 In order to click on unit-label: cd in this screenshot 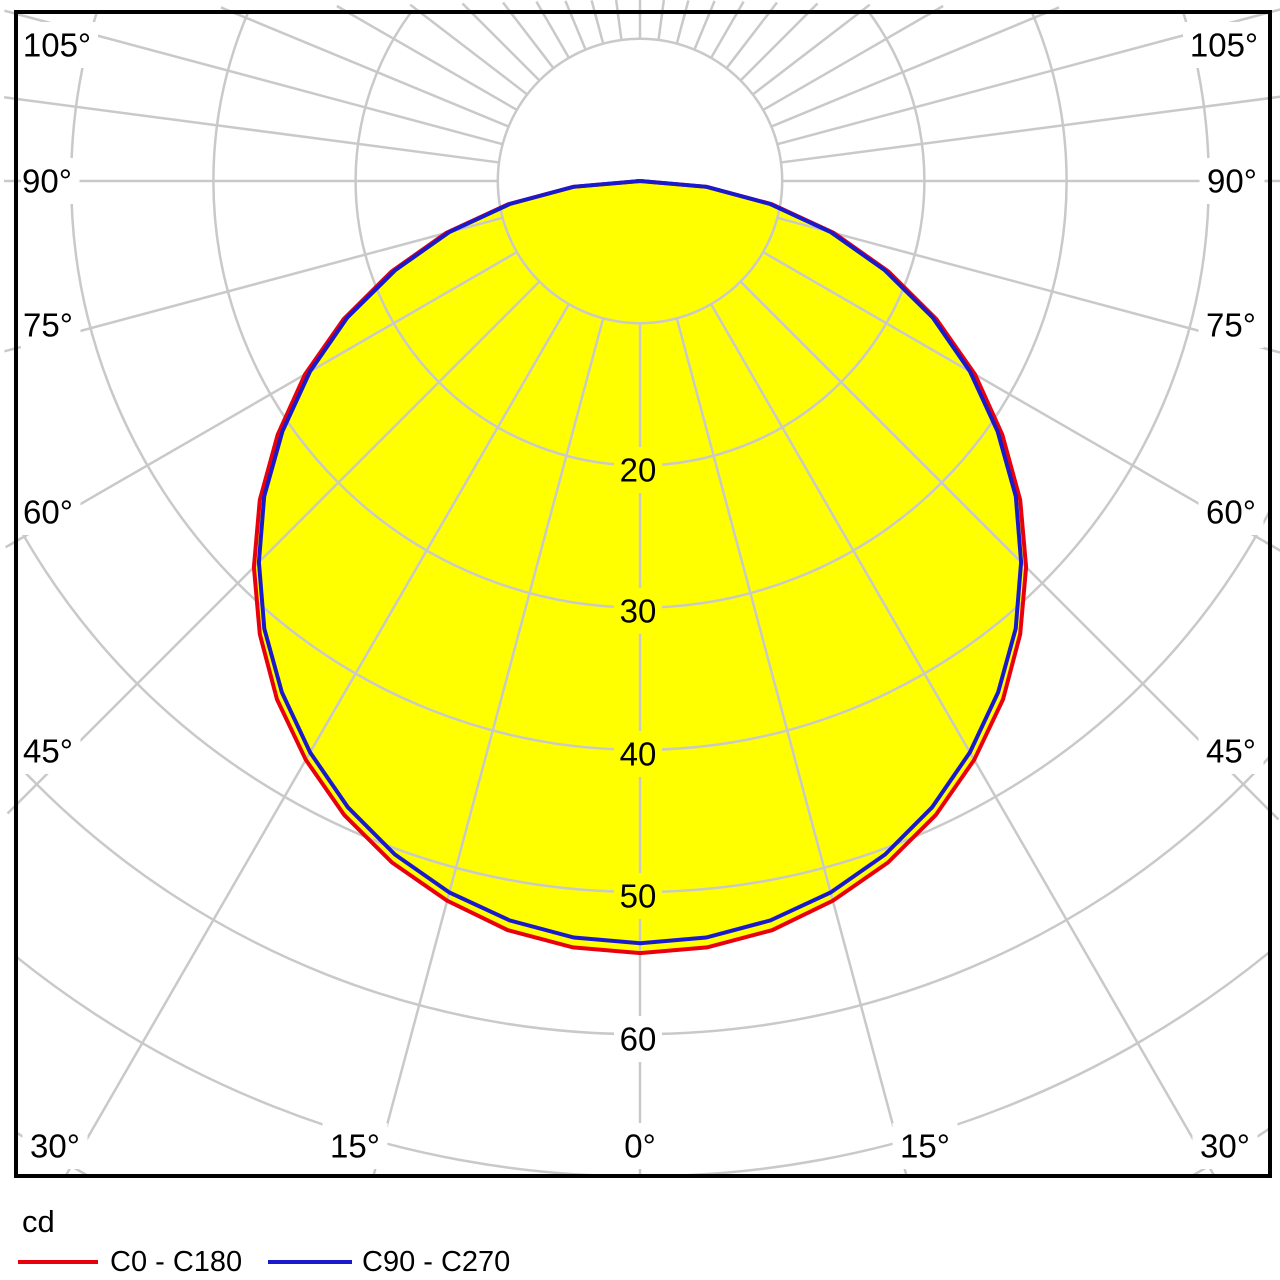, I will do `click(38, 1221)`.